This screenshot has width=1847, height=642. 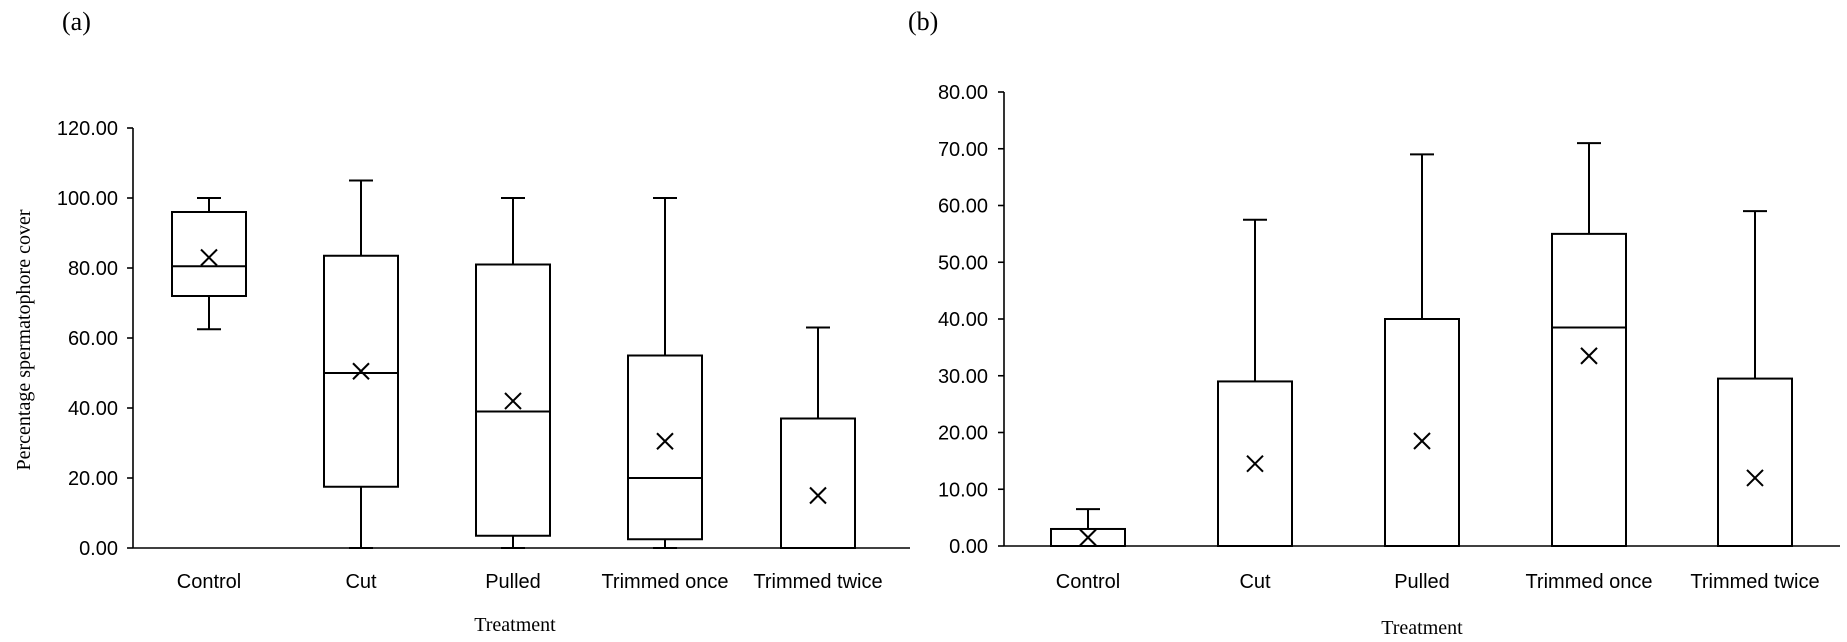 I want to click on panel-a-ylabel-group: Percentage spermatophore cover, so click(x=24, y=339).